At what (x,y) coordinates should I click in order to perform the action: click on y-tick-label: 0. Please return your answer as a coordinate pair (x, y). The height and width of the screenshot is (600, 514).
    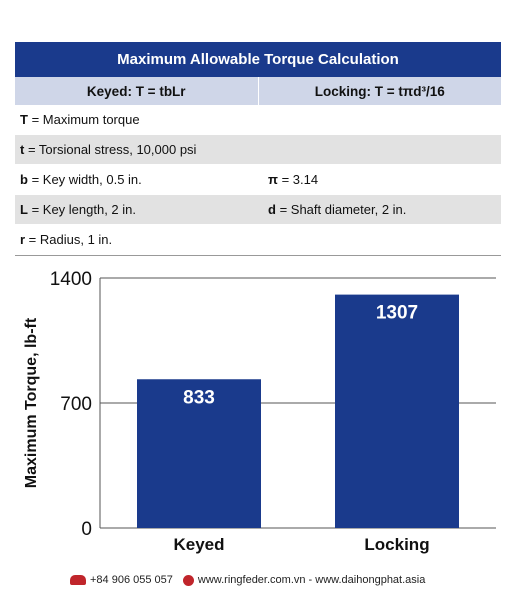
    Looking at the image, I should click on (86, 529).